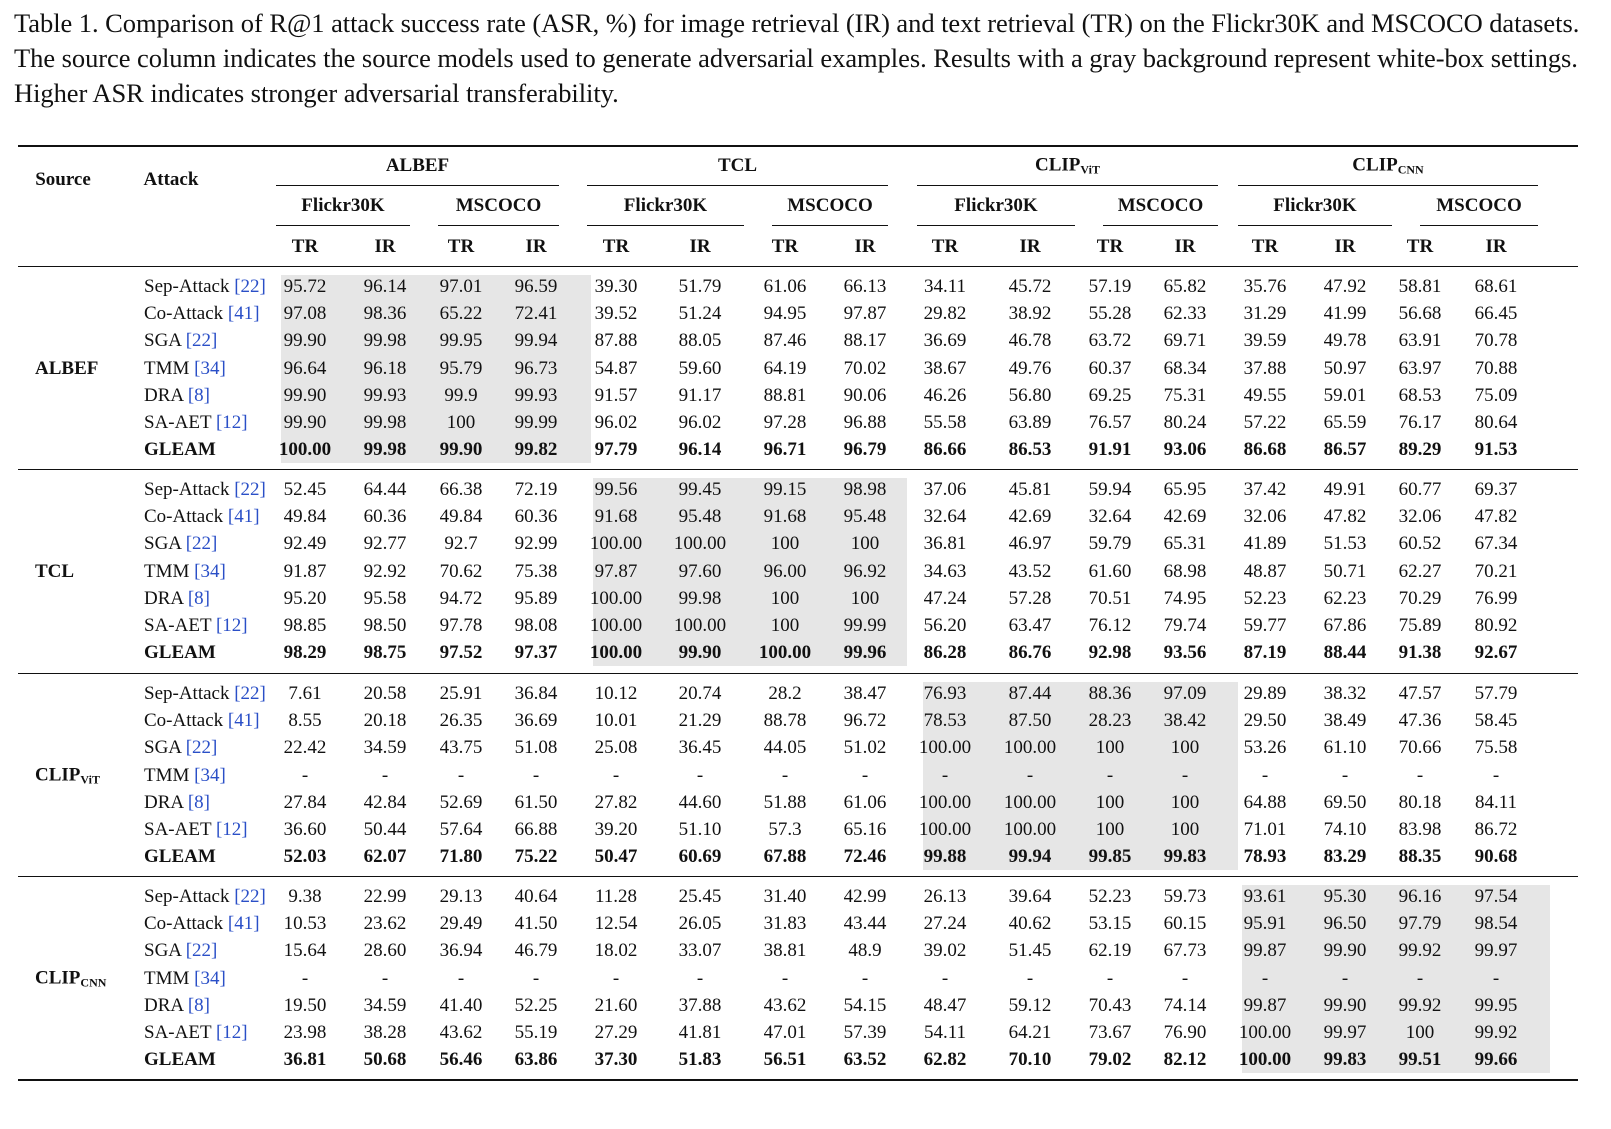  What do you see at coordinates (1345, 1060) in the screenshot?
I see `table-cell: 99.83` at bounding box center [1345, 1060].